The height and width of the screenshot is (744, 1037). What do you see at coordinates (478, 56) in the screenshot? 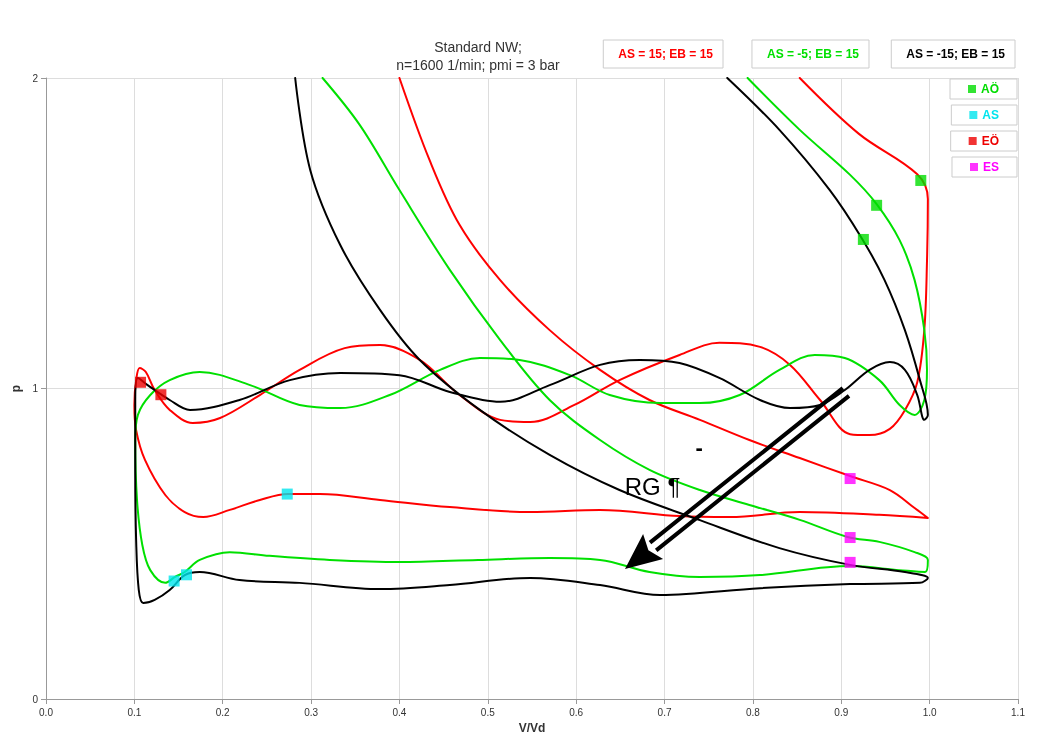
I see `chart-title: Standard NW; n=1600 1/min; pmi = 3 bar` at bounding box center [478, 56].